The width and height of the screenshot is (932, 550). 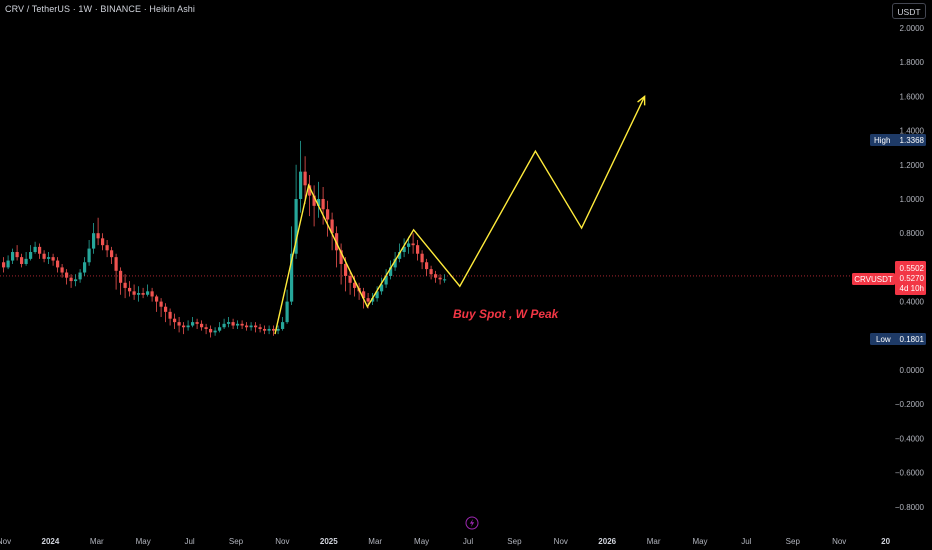 What do you see at coordinates (912, 96) in the screenshot?
I see `y-tick-label: 1.6000` at bounding box center [912, 96].